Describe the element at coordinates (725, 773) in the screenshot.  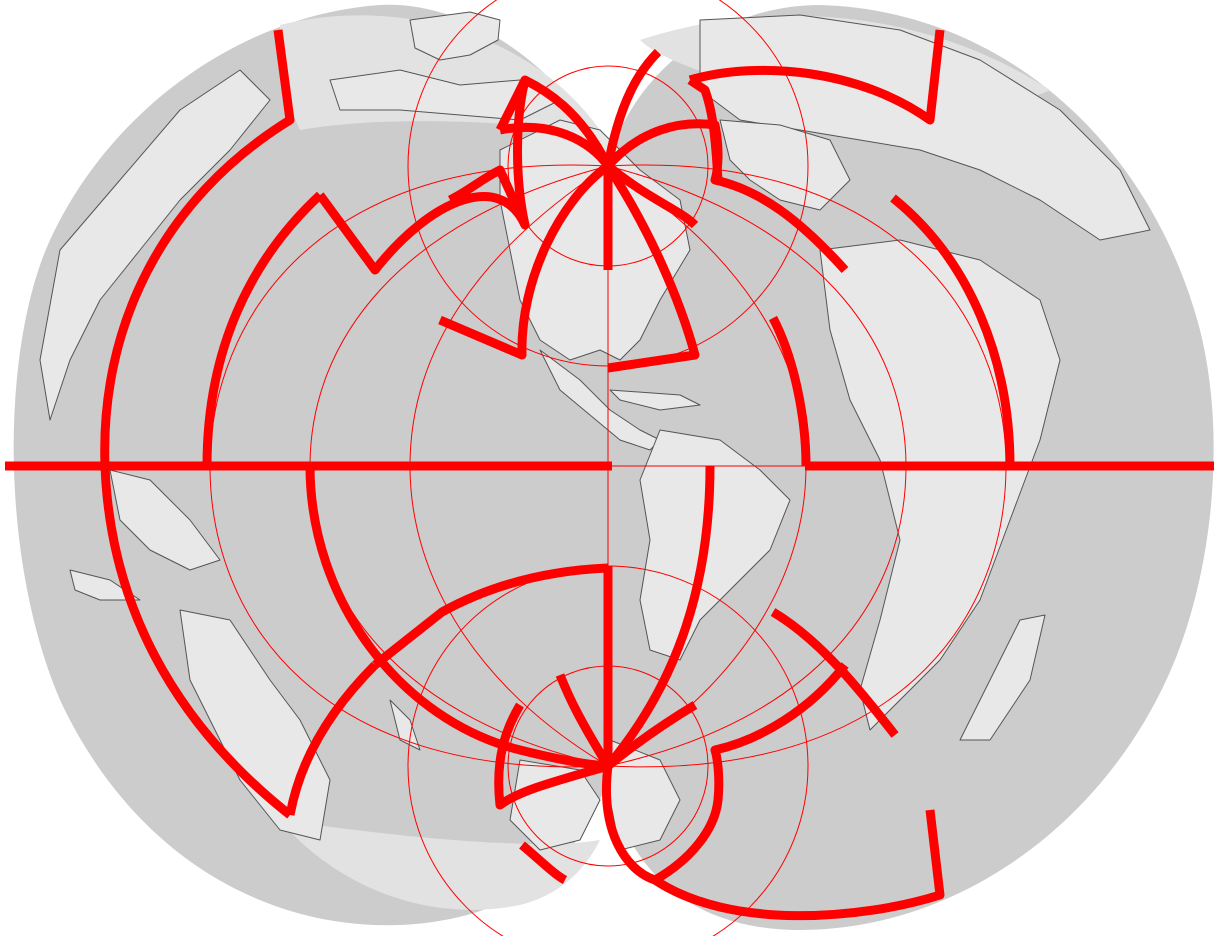
I see `interrupt-south-loop-east` at that location.